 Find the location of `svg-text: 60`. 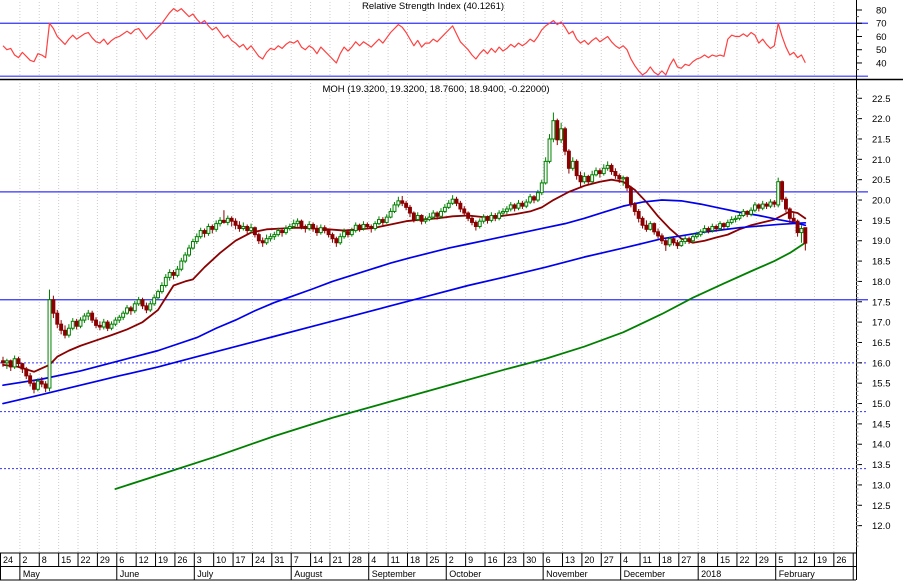

svg-text: 60 is located at coordinates (881, 37).